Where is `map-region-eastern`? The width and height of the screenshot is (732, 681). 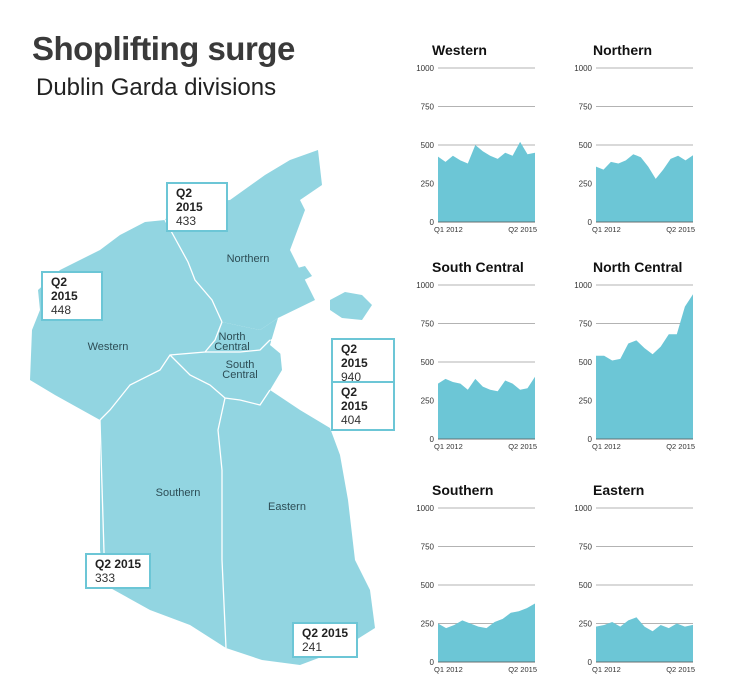
map-region-eastern is located at coordinates (296, 527).